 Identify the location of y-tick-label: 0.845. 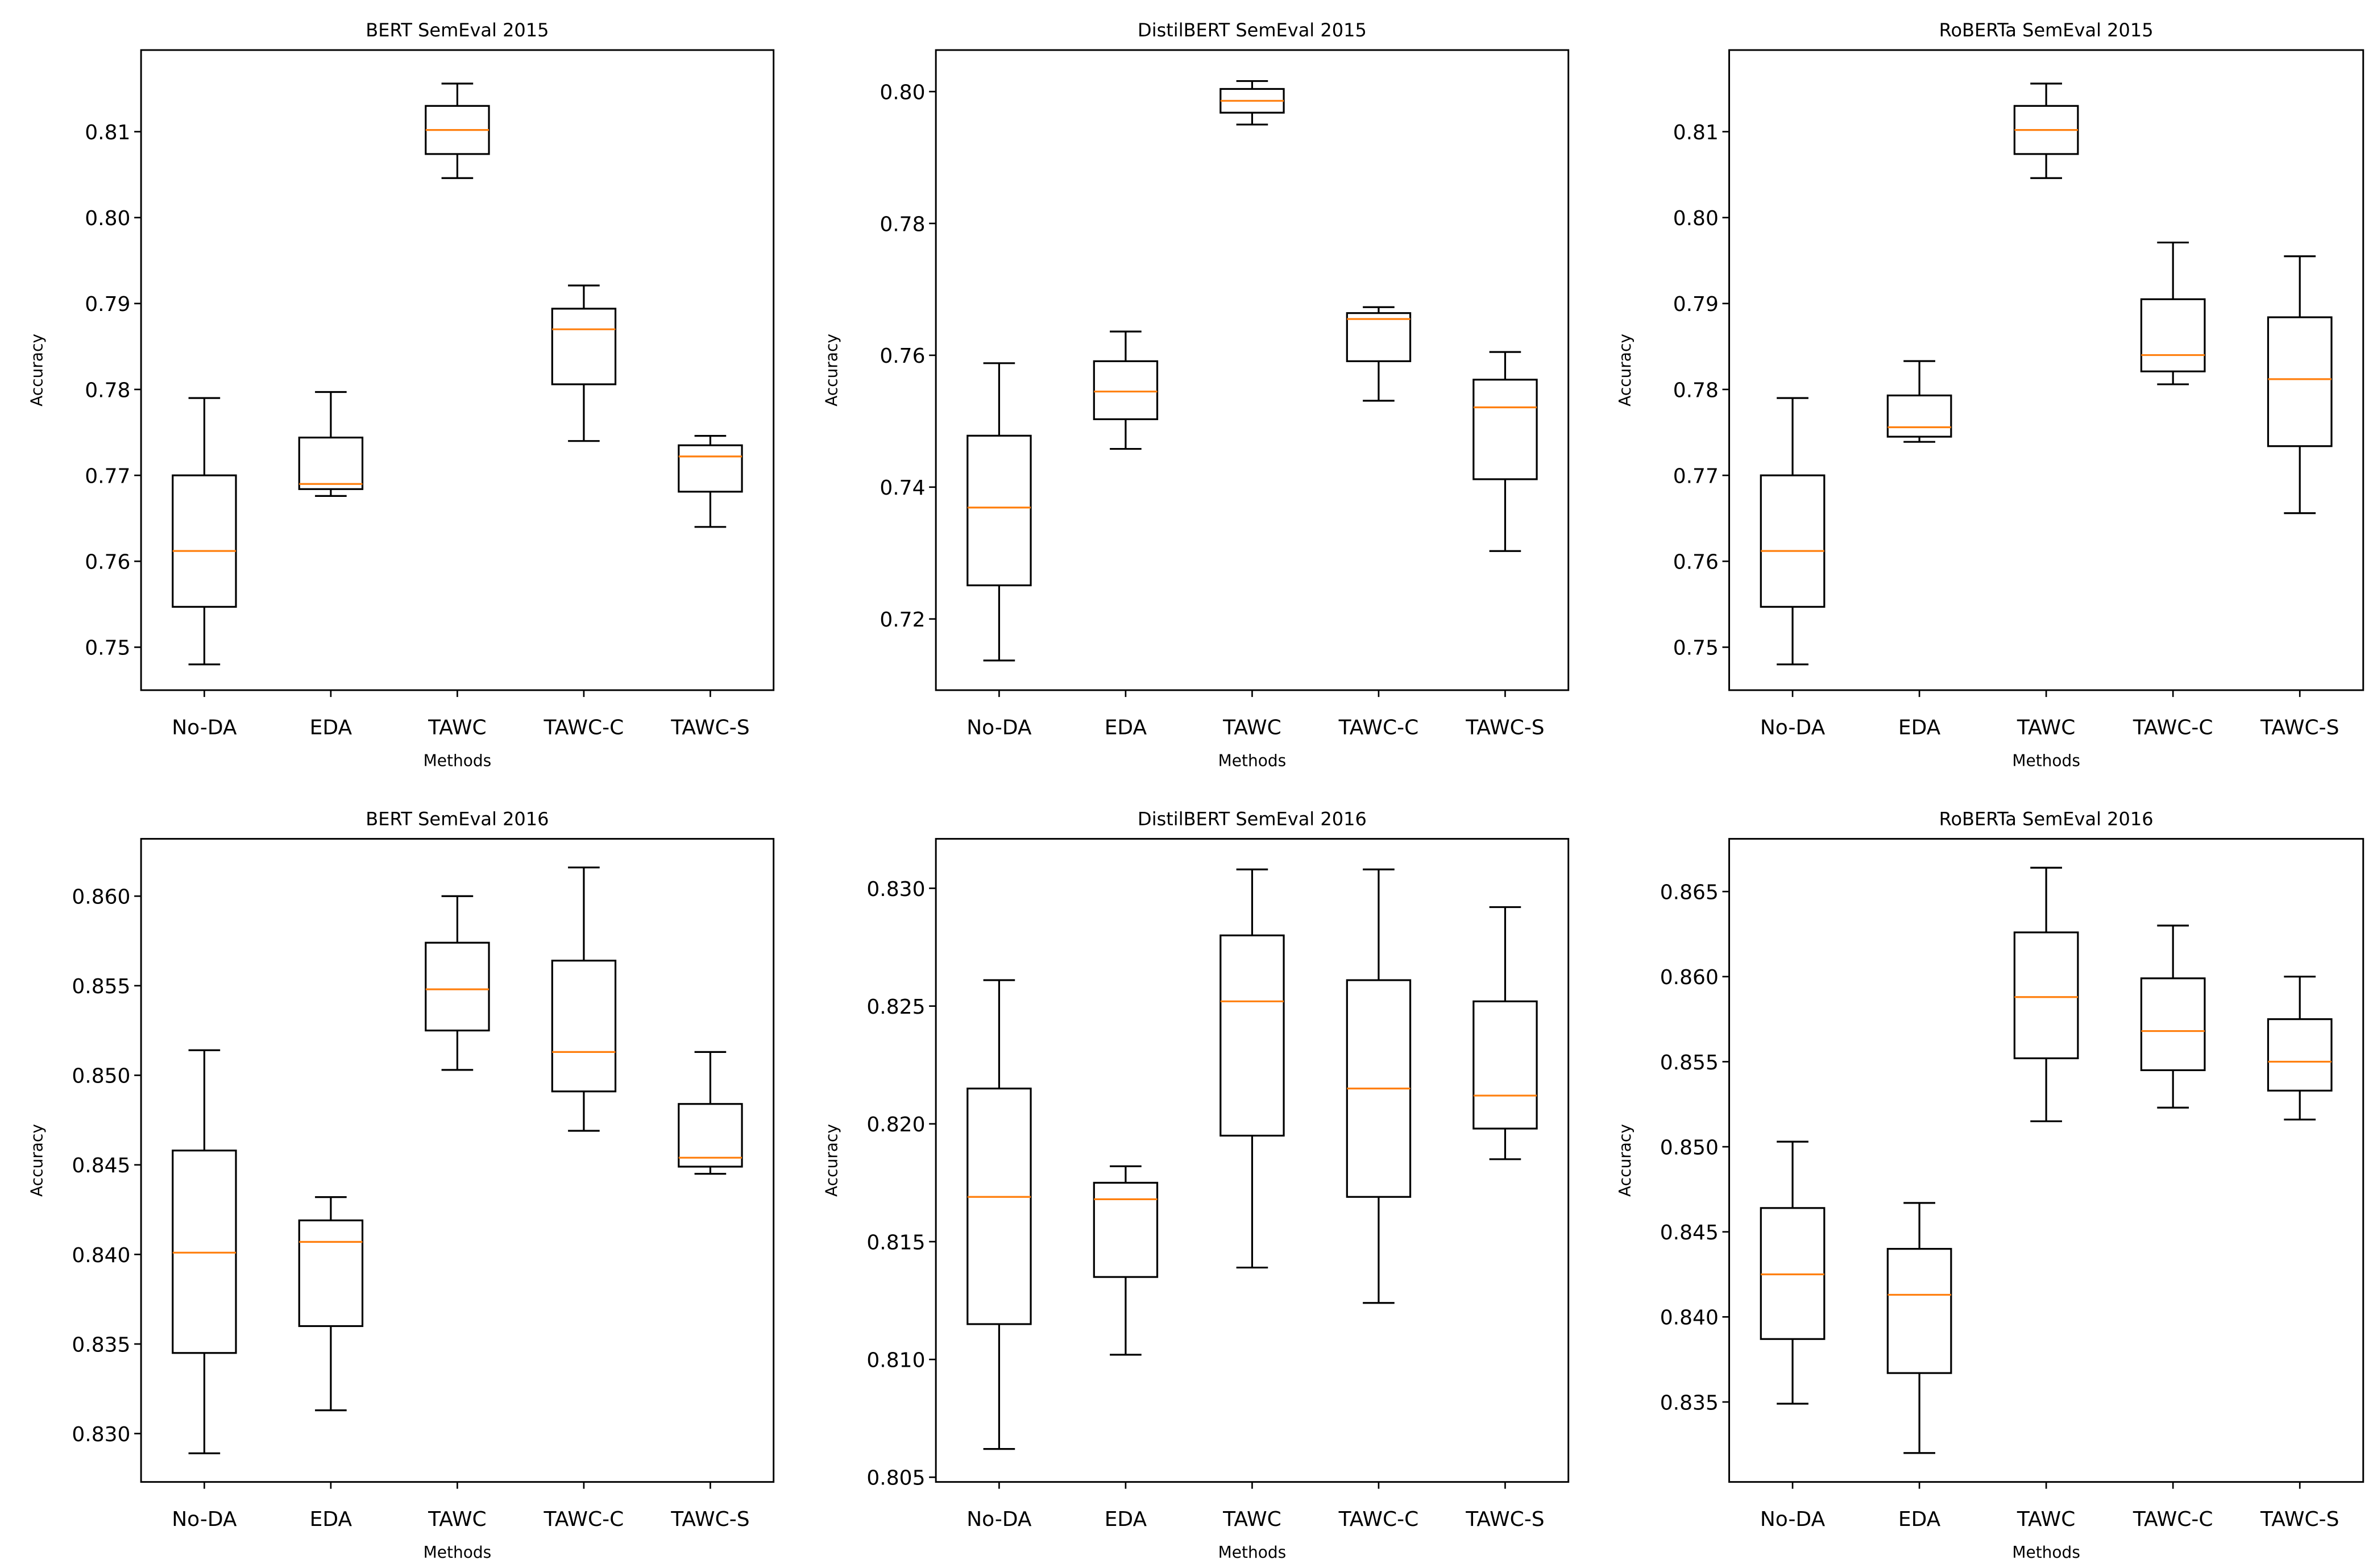
(1689, 1233).